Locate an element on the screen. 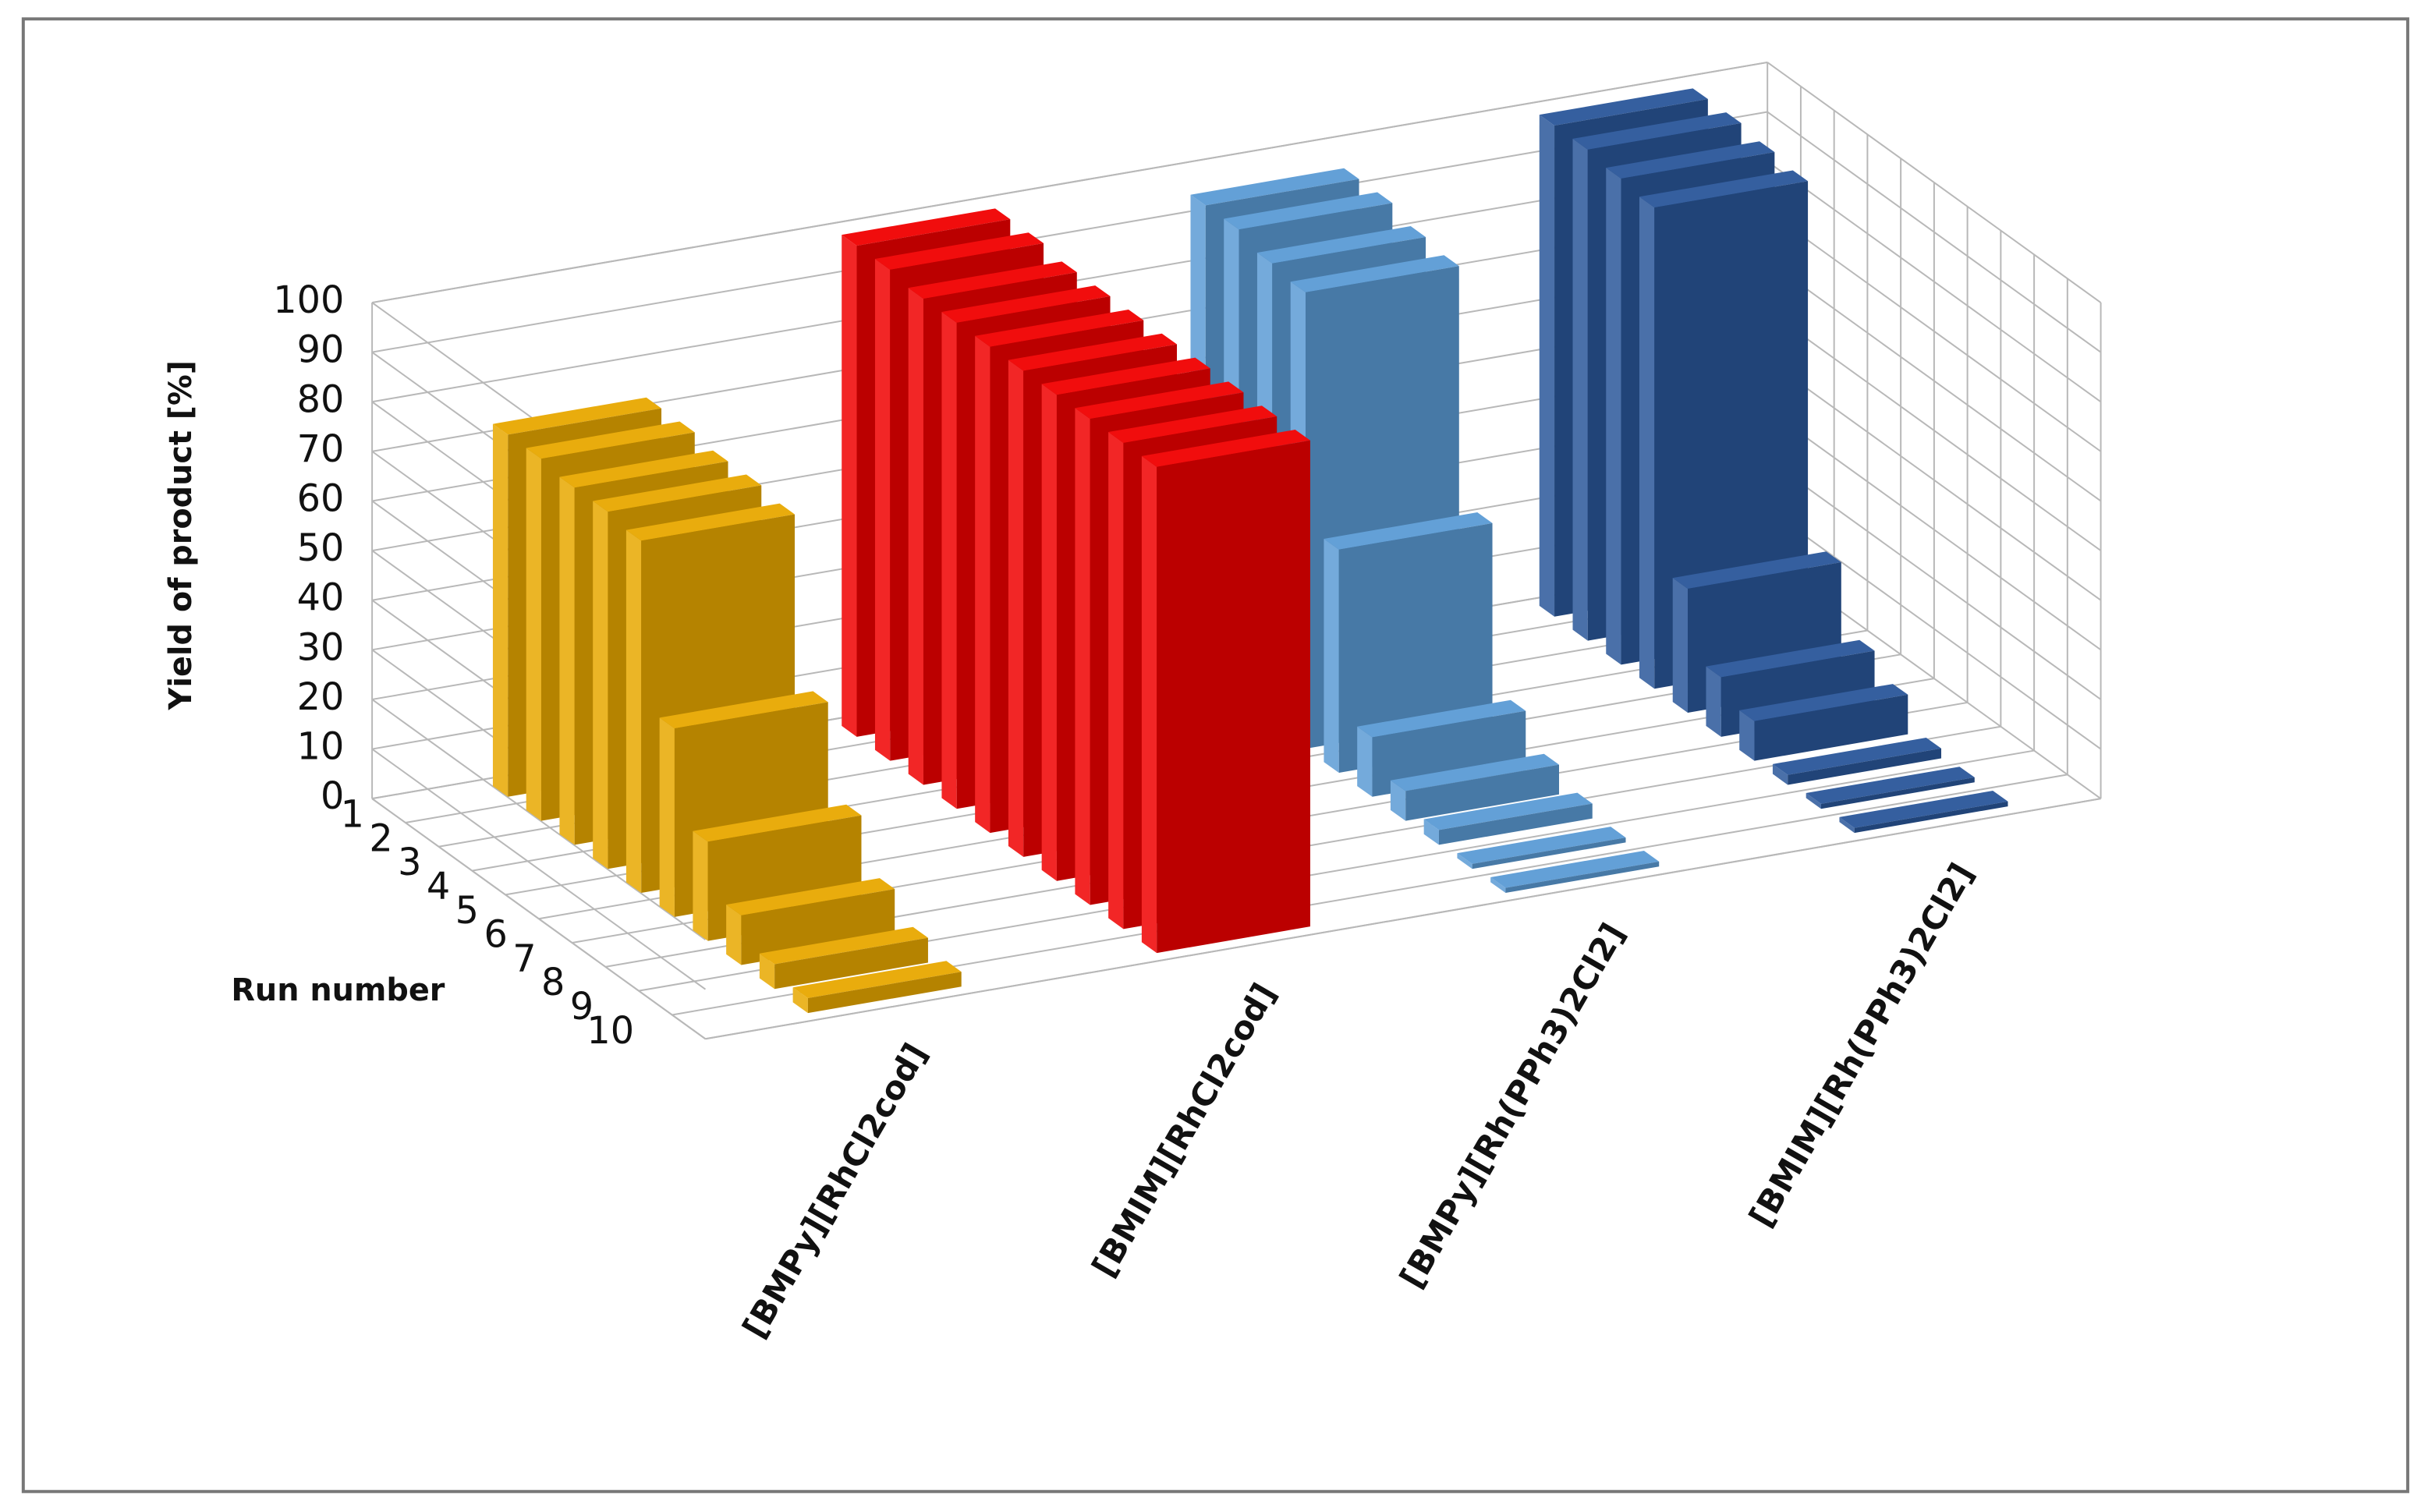 The height and width of the screenshot is (1512, 2431). y-axis-title: Yield of product [%] is located at coordinates (181, 535).